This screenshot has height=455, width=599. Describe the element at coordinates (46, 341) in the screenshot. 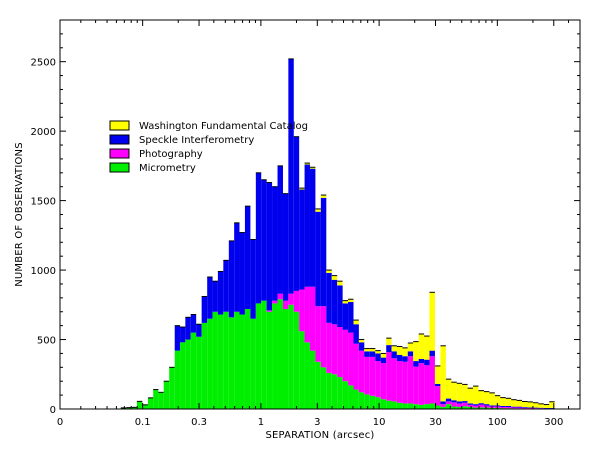

I see `y-tick-label: 500` at that location.